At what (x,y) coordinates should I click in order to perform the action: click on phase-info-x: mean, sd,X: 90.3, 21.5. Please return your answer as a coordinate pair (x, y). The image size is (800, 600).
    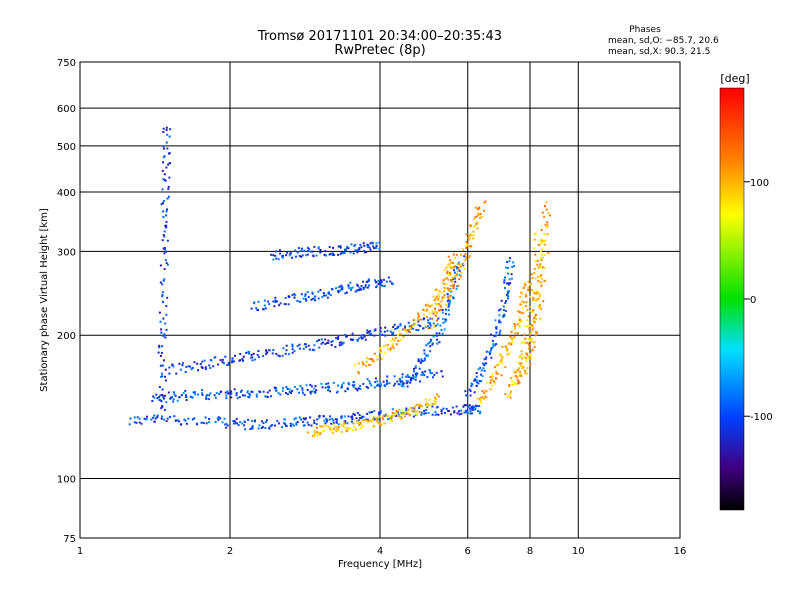
    Looking at the image, I should click on (659, 52).